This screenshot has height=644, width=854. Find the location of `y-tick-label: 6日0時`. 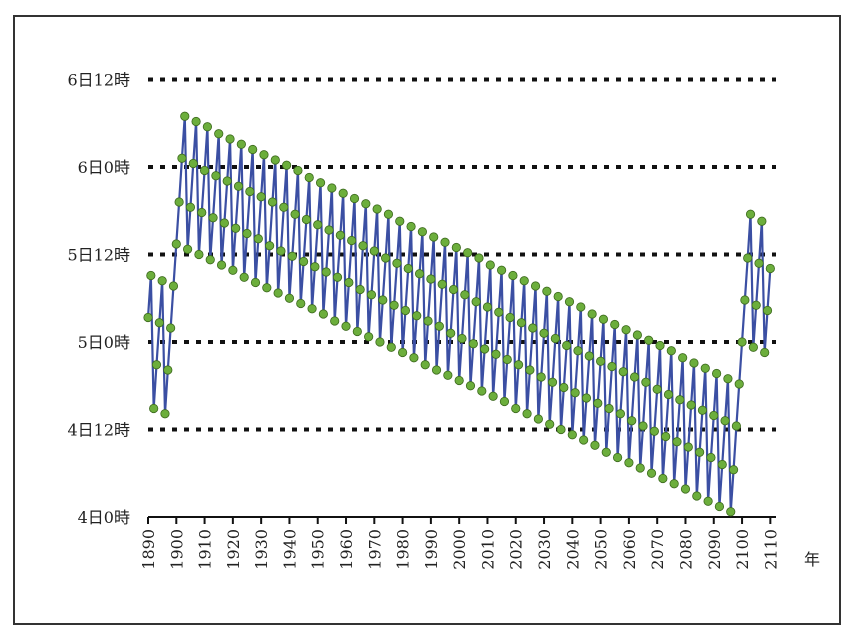

y-tick-label: 6日0時 is located at coordinates (104, 167).